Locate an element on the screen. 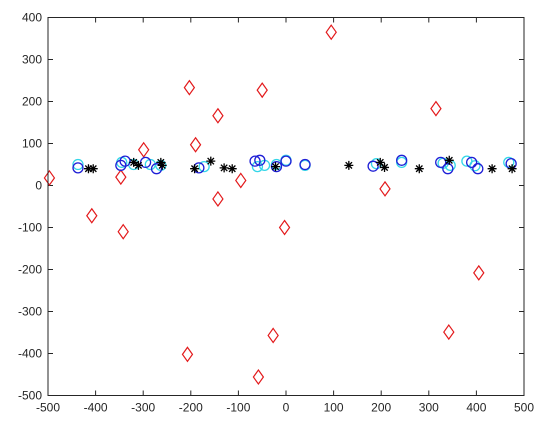  x-tick-label: -500 is located at coordinates (48, 408).